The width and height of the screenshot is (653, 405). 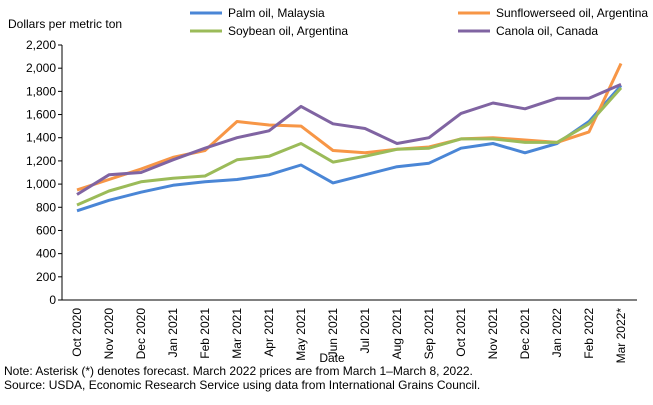 I want to click on x-tick-label: Dec 2020, so click(x=141, y=334).